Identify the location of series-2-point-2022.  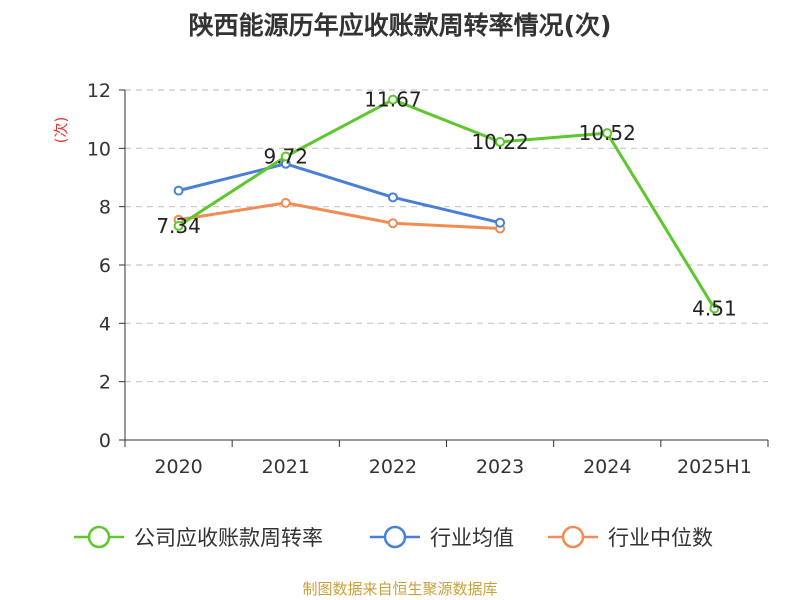
(392, 223).